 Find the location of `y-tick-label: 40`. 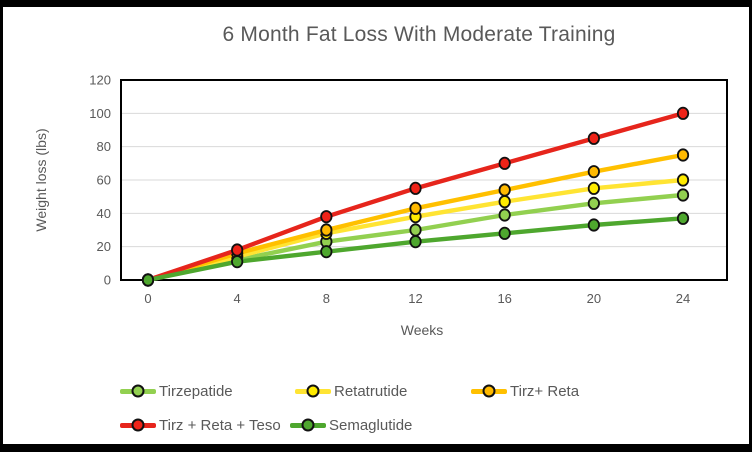

y-tick-label: 40 is located at coordinates (104, 213).